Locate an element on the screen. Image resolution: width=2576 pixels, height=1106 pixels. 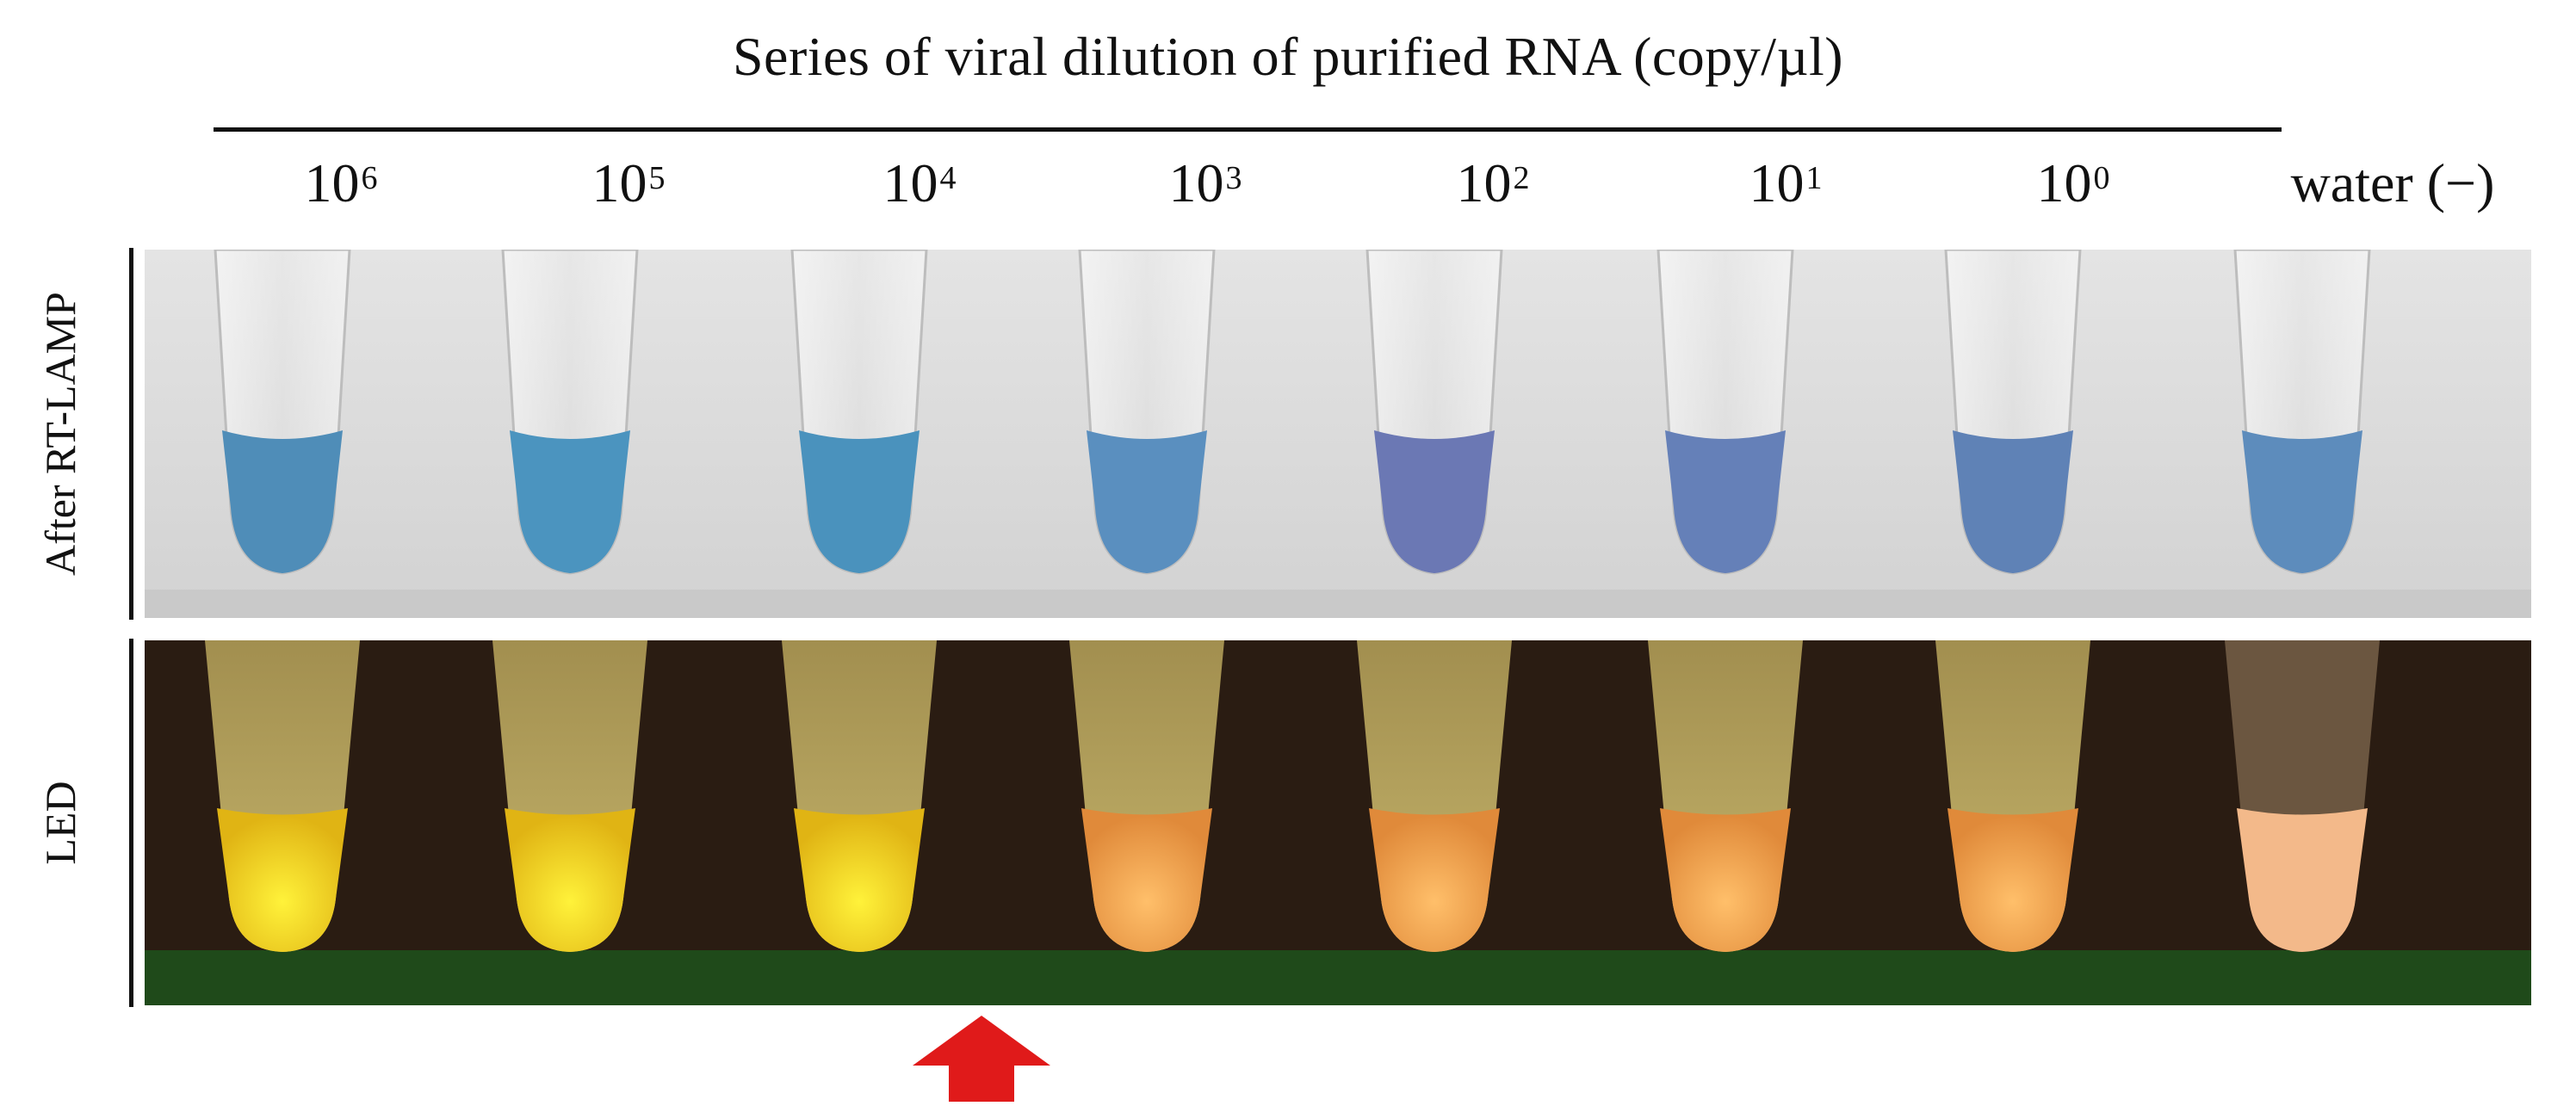
tube-led-1e3 is located at coordinates (1147, 796).